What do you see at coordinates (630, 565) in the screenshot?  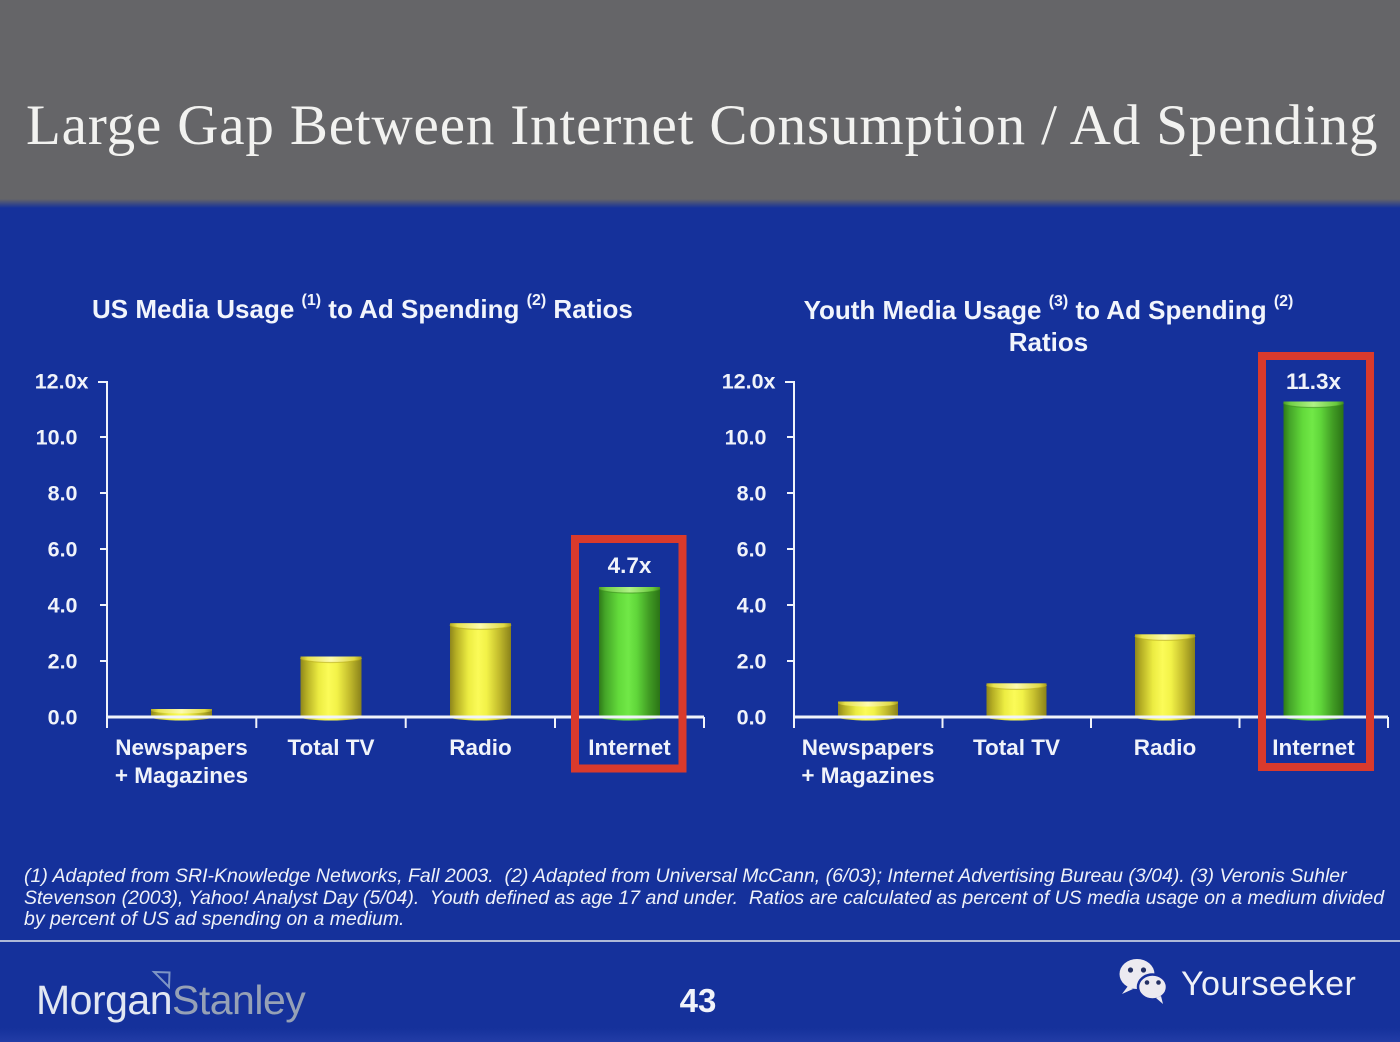 I see `svg-text: 4.7x` at bounding box center [630, 565].